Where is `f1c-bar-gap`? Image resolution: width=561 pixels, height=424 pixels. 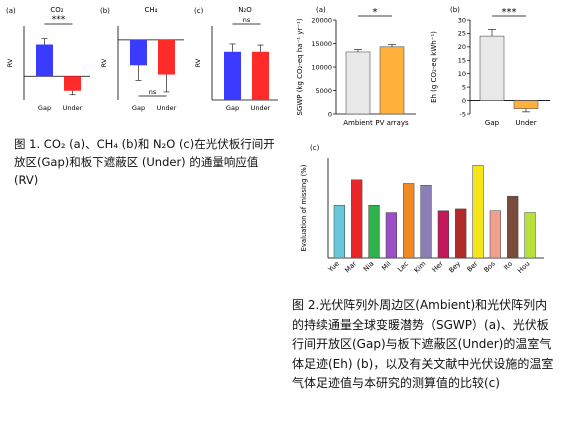
f1c-bar-gap is located at coordinates (232, 75).